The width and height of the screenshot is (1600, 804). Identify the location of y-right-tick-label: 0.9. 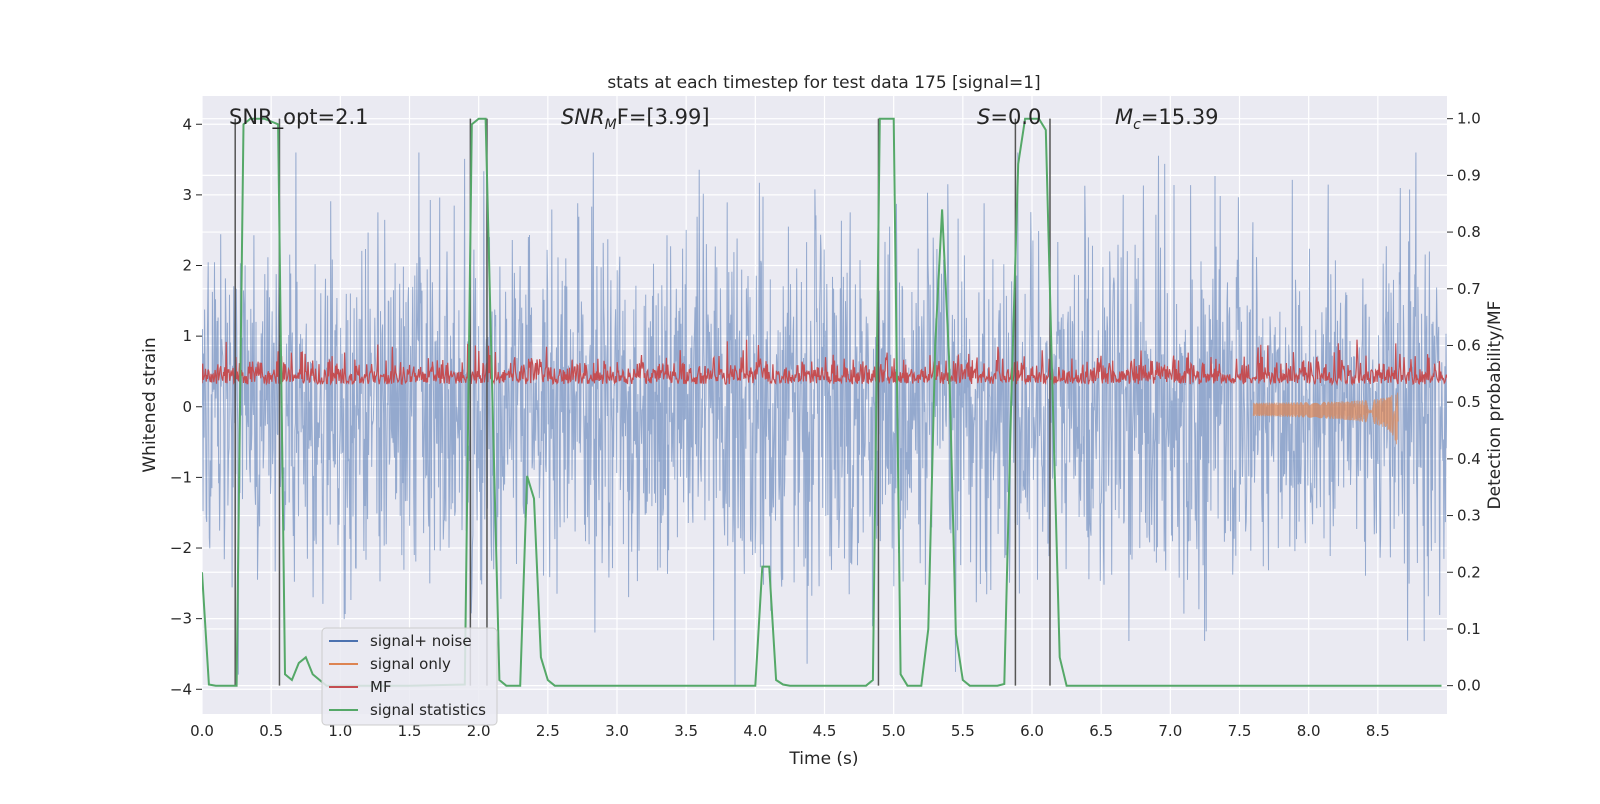
(1469, 175).